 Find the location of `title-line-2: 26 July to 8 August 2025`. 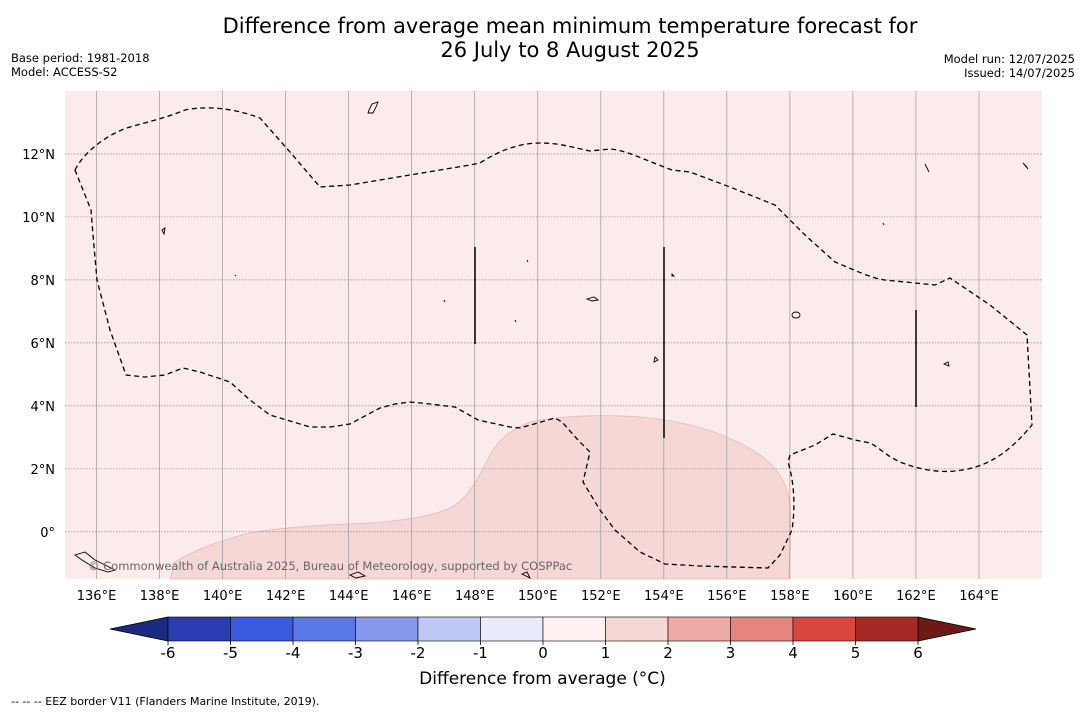

title-line-2: 26 July to 8 August 2025 is located at coordinates (570, 50).